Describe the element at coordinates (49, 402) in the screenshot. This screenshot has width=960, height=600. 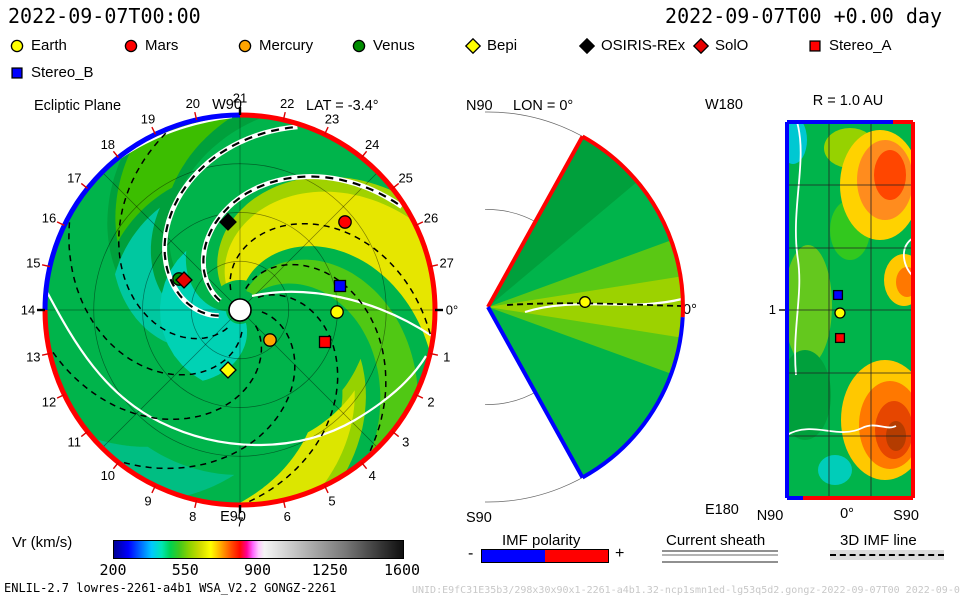
I see `ecliptic-tick-label: 12` at that location.